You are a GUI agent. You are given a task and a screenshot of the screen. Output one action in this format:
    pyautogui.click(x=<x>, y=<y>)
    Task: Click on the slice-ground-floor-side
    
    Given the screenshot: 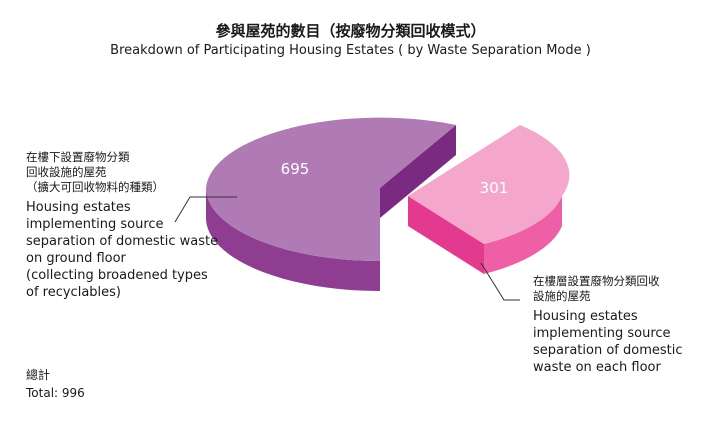 What is the action you would take?
    pyautogui.click(x=293, y=239)
    